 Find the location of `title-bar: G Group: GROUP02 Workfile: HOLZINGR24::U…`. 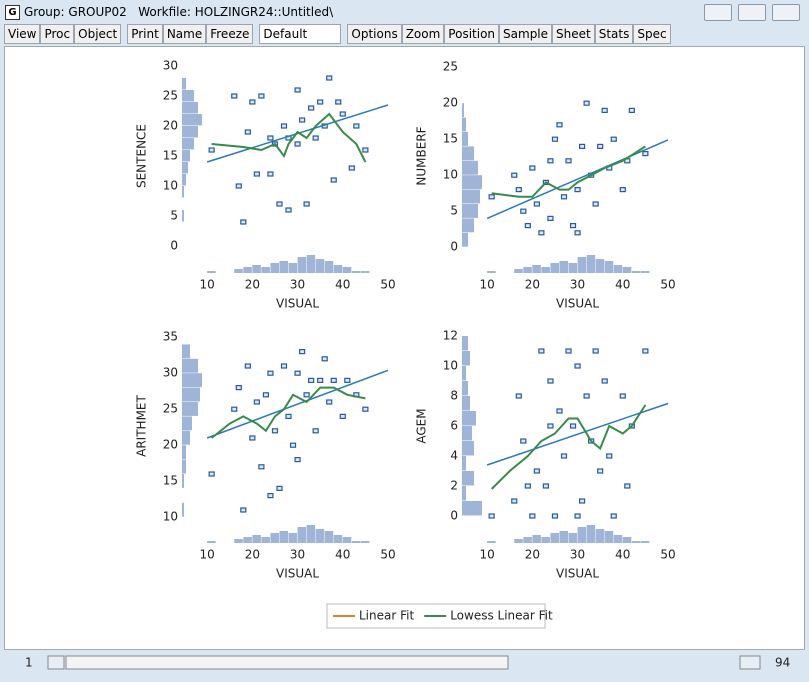

title-bar: G Group: GROUP02 Workfile: HOLZINGR24::U… is located at coordinates (404, 12).